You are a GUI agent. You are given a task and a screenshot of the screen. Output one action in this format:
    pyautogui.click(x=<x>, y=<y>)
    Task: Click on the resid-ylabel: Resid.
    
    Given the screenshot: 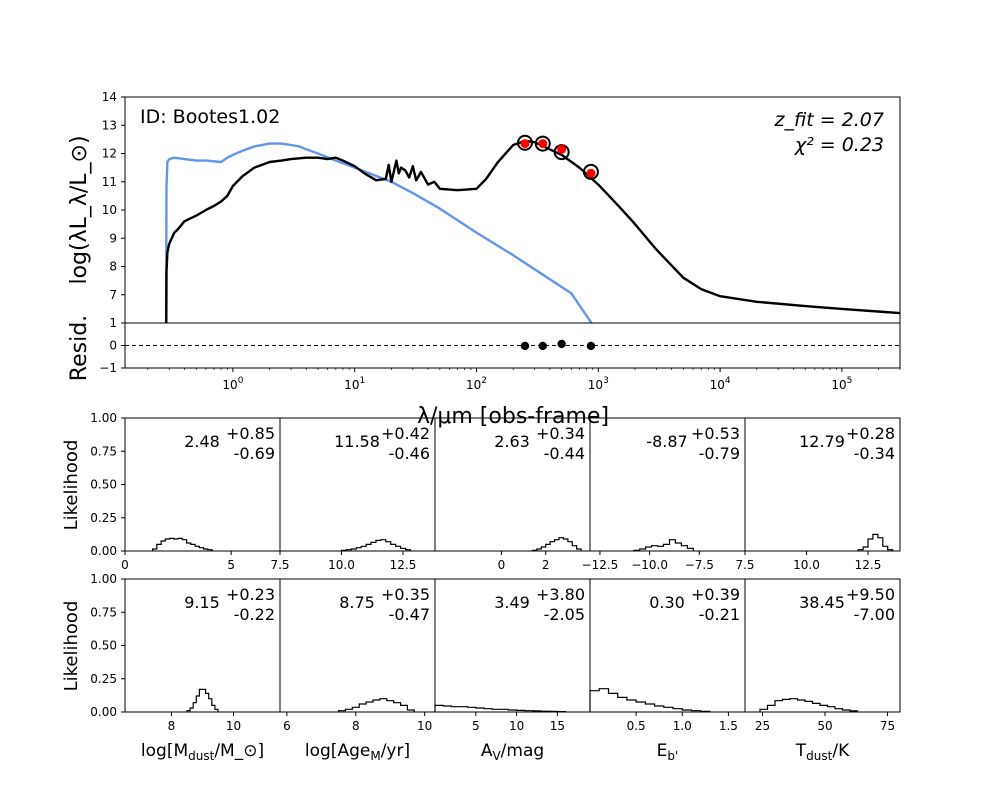 What is the action you would take?
    pyautogui.click(x=79, y=348)
    